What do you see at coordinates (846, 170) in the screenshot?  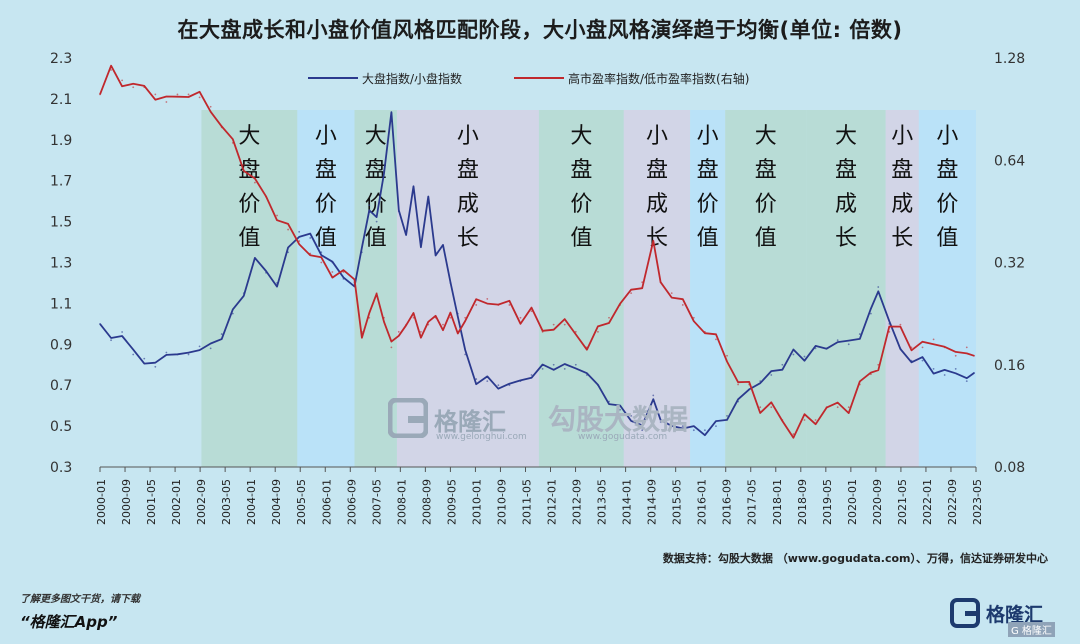 I see `regime-label-8-char-1: 盘` at bounding box center [846, 170].